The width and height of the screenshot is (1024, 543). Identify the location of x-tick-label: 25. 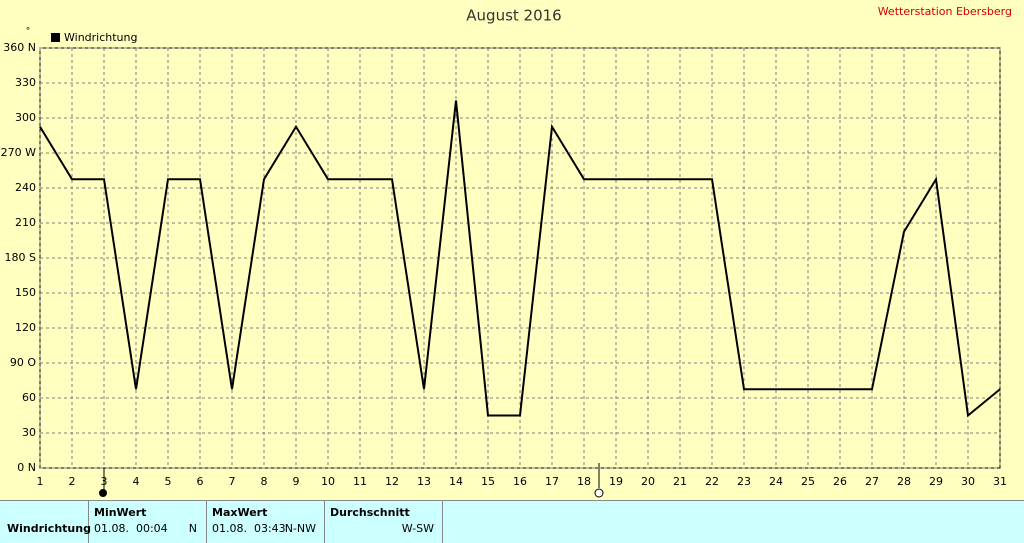
(808, 481).